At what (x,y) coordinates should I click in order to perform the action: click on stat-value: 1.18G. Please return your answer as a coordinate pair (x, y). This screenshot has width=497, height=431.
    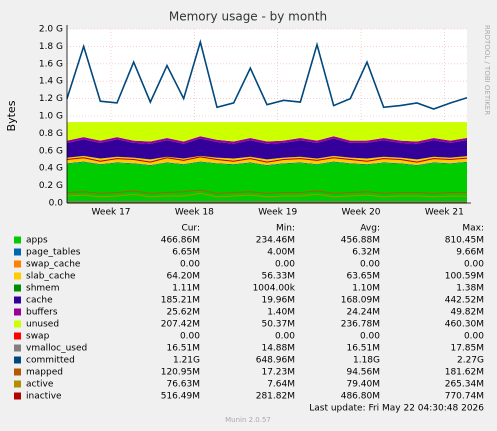
    Looking at the image, I should click on (366, 361).